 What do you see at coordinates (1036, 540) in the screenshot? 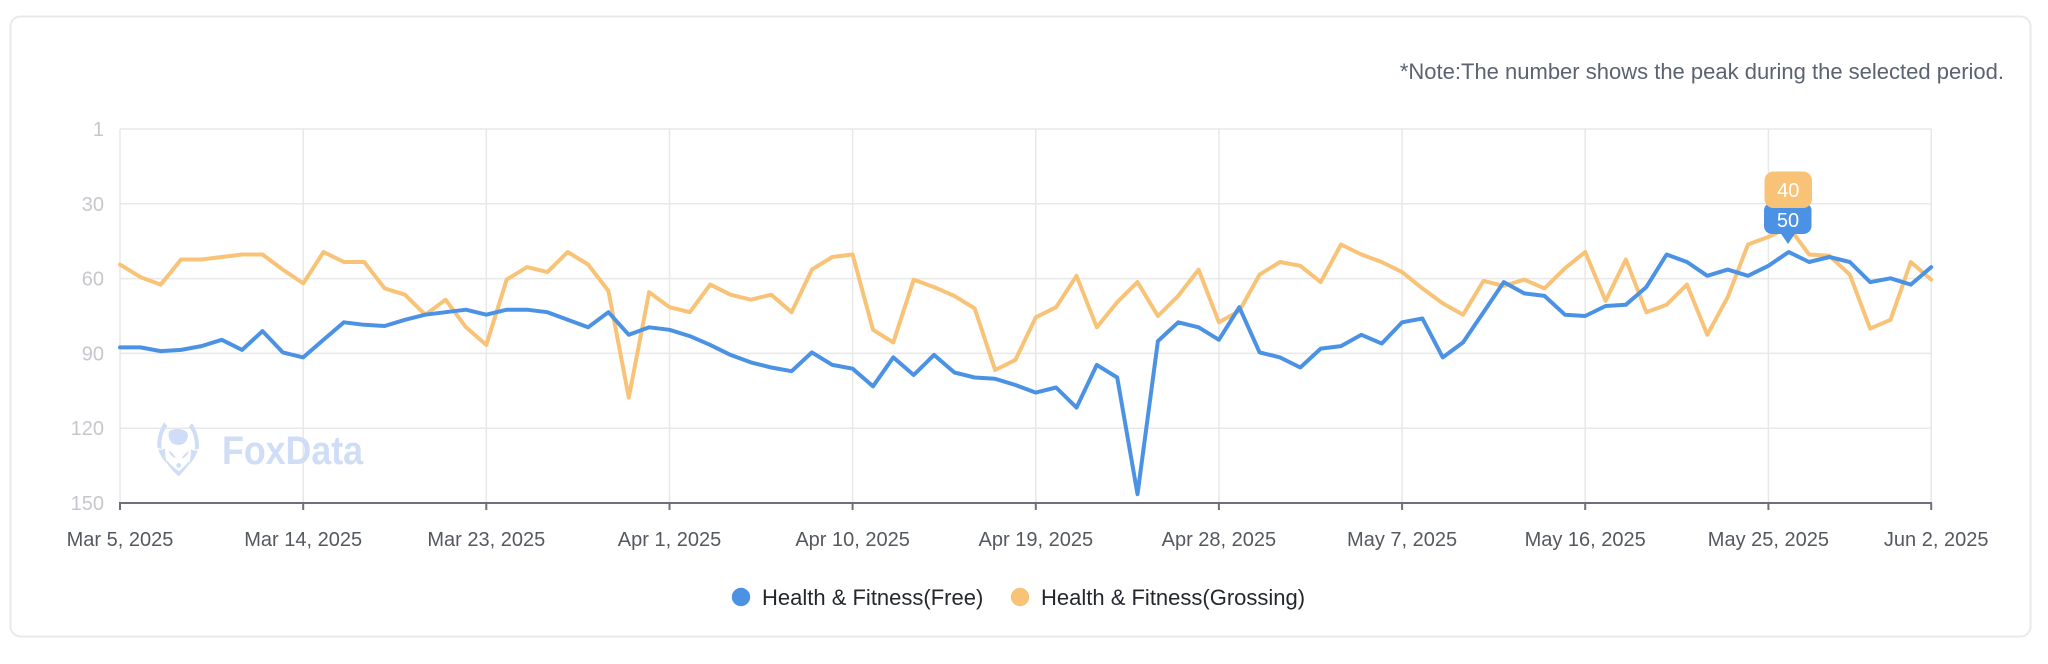
I see `svg-text: Apr 19, 2025` at bounding box center [1036, 540].